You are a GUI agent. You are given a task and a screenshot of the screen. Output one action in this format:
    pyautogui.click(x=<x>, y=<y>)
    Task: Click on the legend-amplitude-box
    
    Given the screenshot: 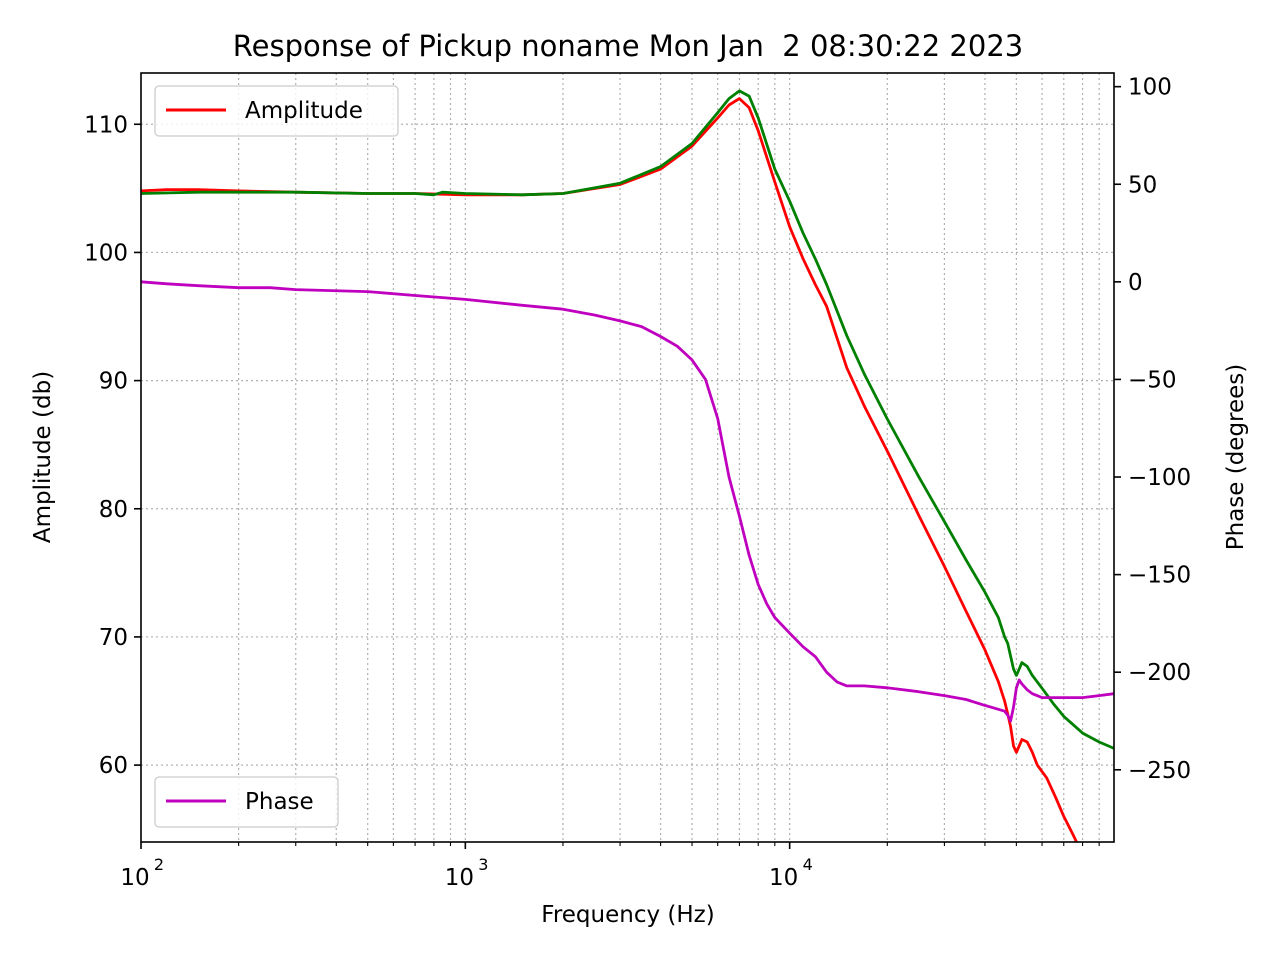 What is the action you would take?
    pyautogui.click(x=276, y=111)
    